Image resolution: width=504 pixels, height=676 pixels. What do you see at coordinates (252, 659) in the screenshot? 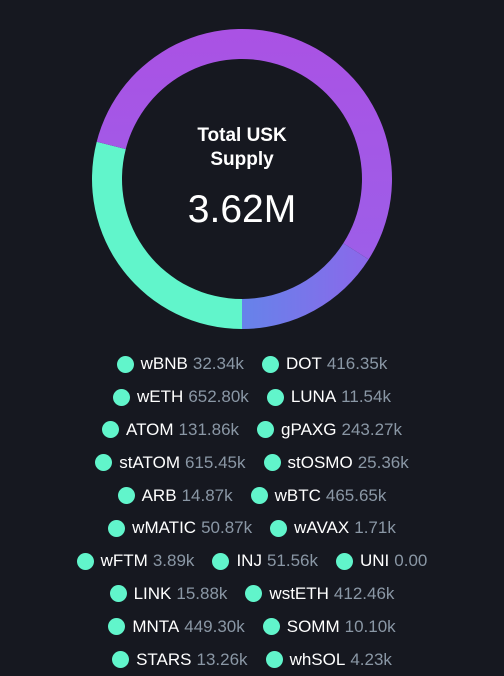
I see `legend-row: STARS 13.26k whSOL 4.23k` at bounding box center [252, 659].